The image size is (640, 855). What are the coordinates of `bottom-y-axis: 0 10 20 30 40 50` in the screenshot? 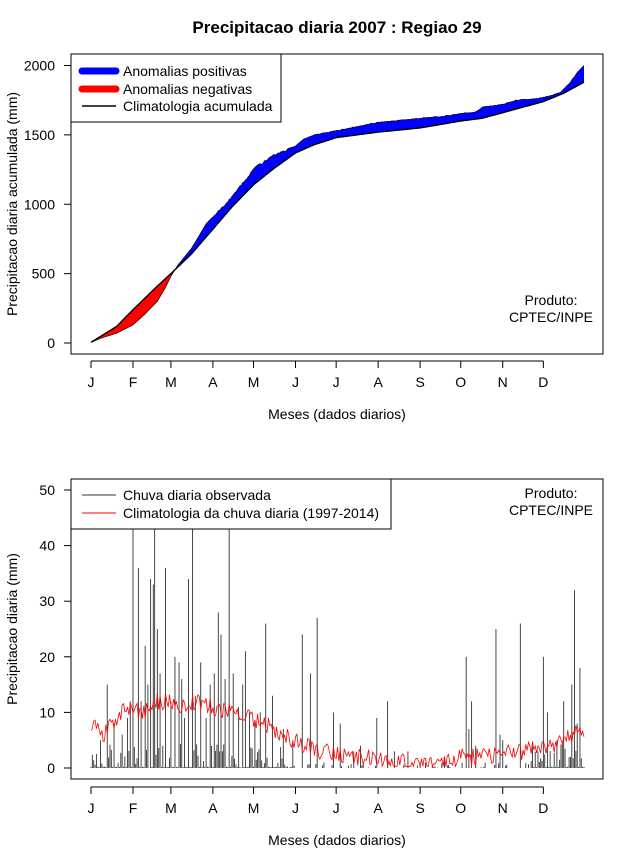 It's located at (55, 629).